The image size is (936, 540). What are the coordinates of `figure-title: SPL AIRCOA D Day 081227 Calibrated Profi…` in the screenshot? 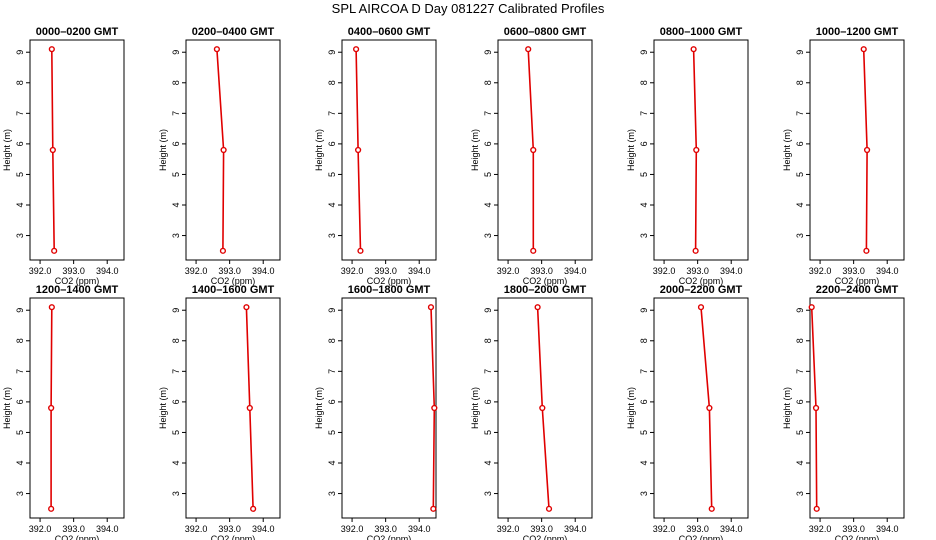 It's located at (468, 8).